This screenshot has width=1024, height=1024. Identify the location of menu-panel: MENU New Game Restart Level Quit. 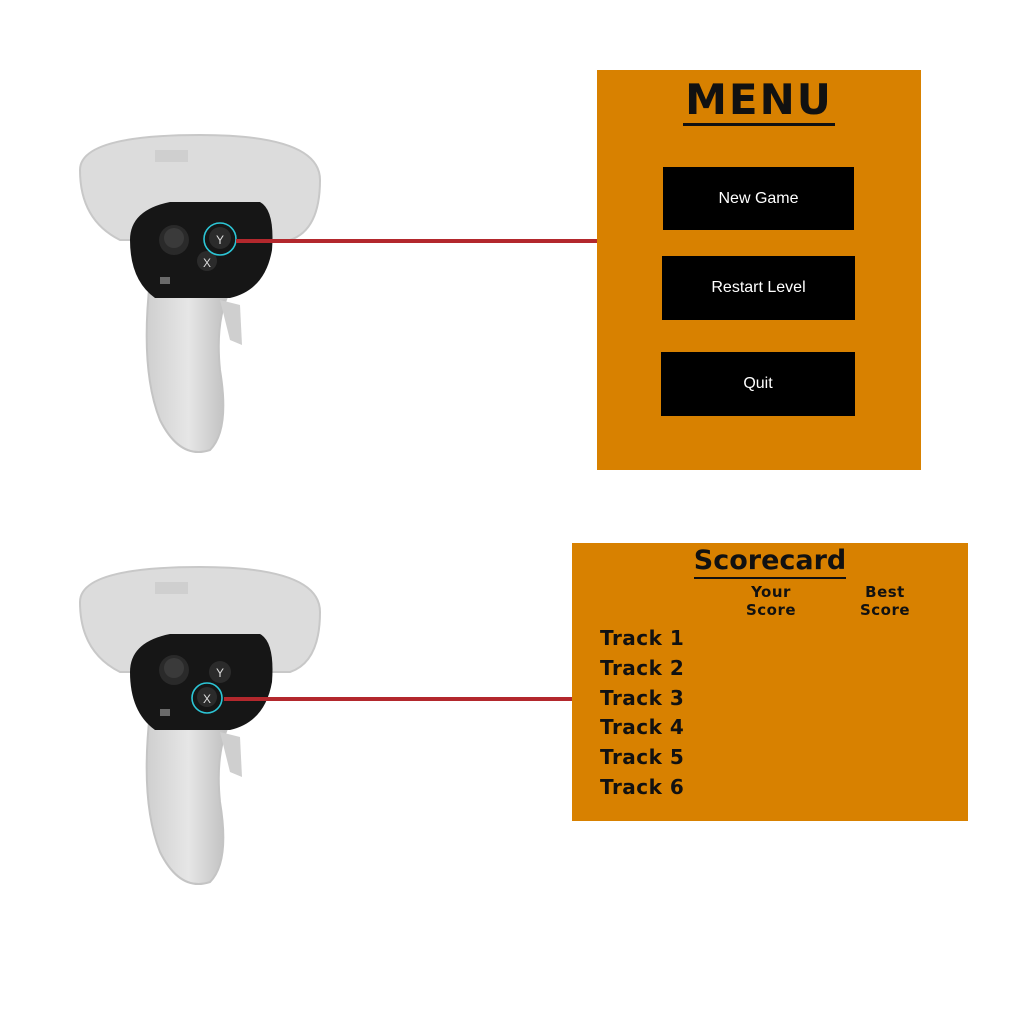
(759, 270).